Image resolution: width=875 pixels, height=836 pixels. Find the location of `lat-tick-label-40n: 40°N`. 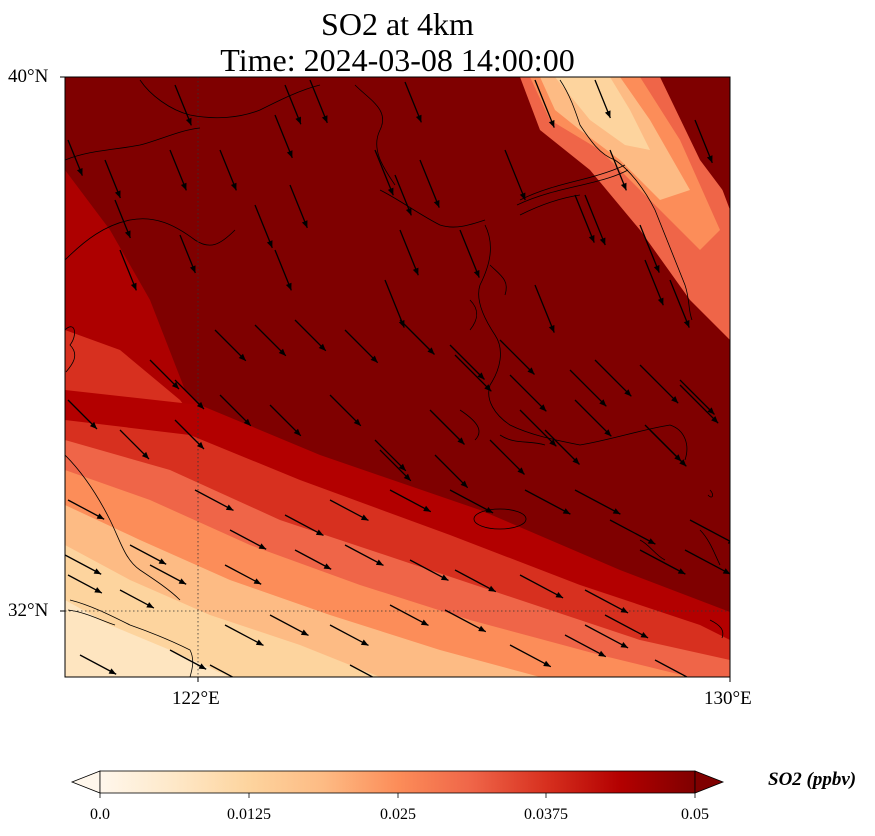

lat-tick-label-40n: 40°N is located at coordinates (28, 76).